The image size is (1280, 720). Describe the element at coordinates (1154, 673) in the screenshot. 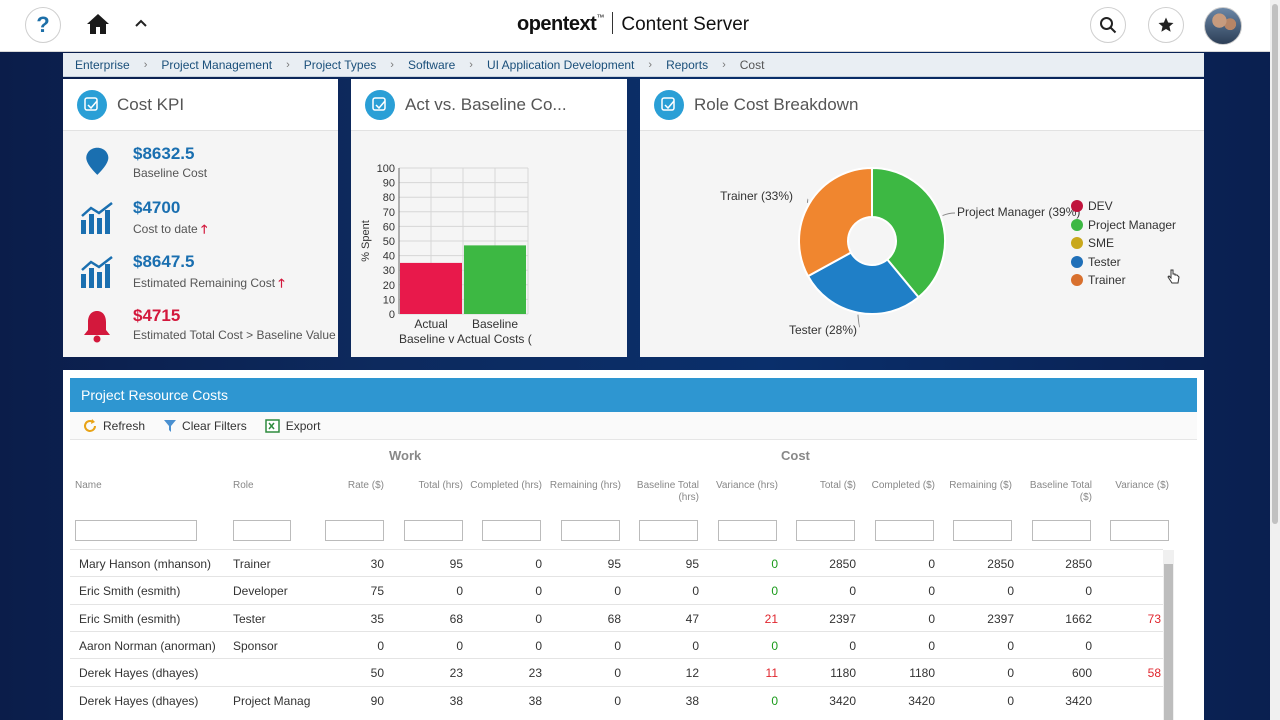

I see `cell-variance-cost: 58` at that location.